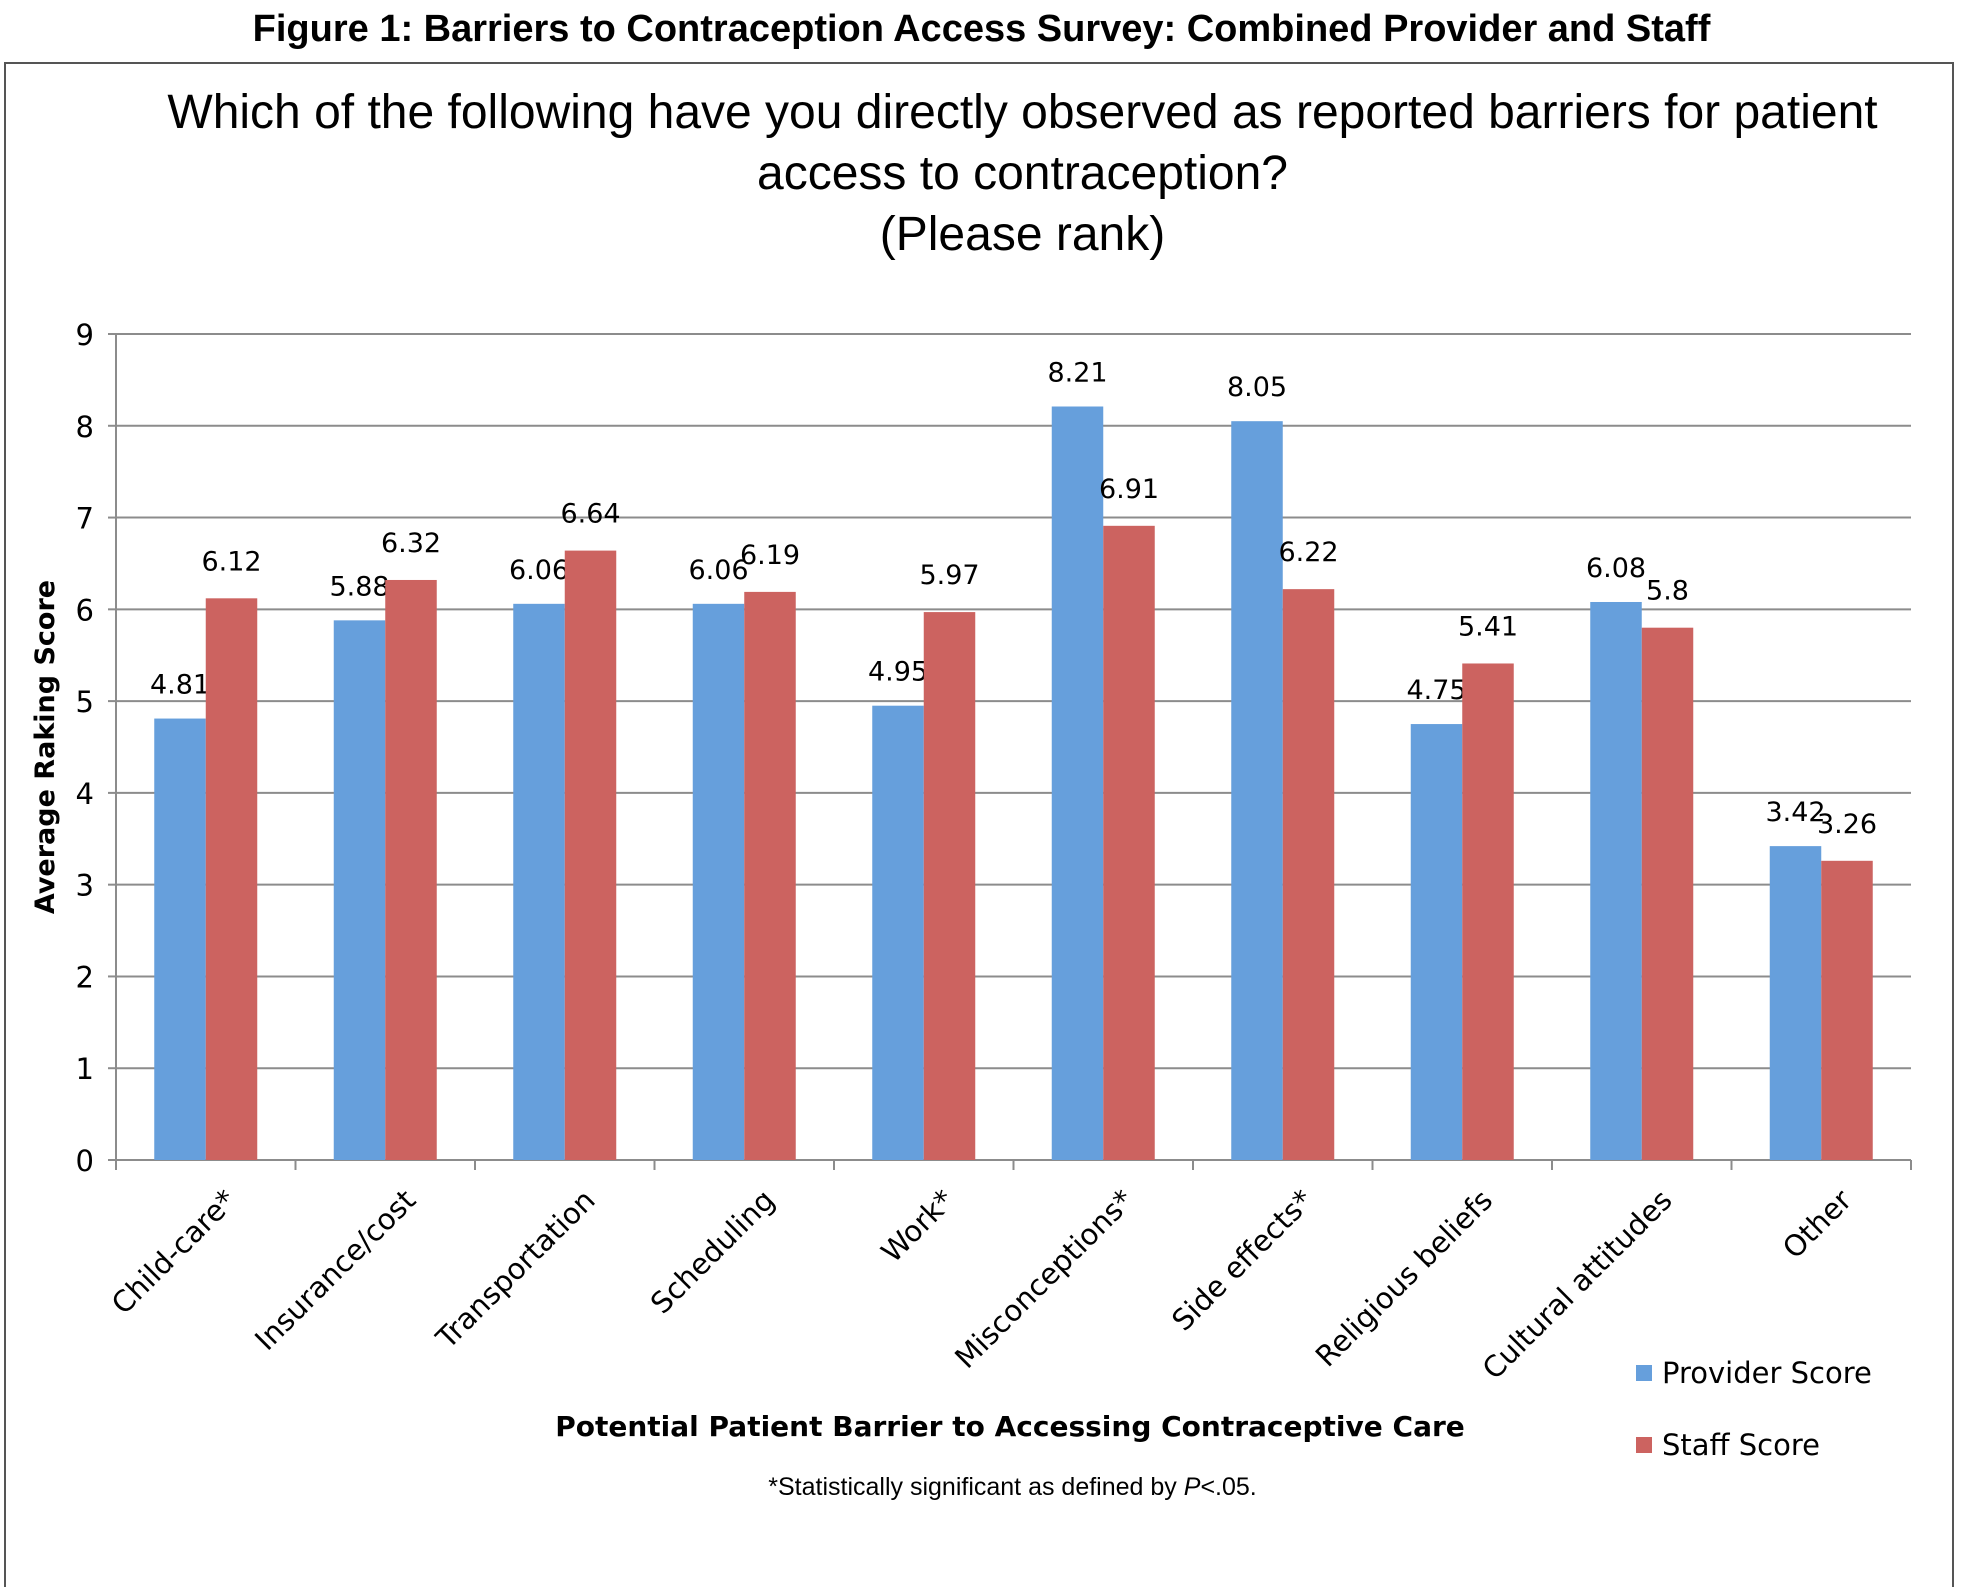  Describe the element at coordinates (1404, 1278) in the screenshot. I see `x-tick-label: Religious beliefs` at that location.